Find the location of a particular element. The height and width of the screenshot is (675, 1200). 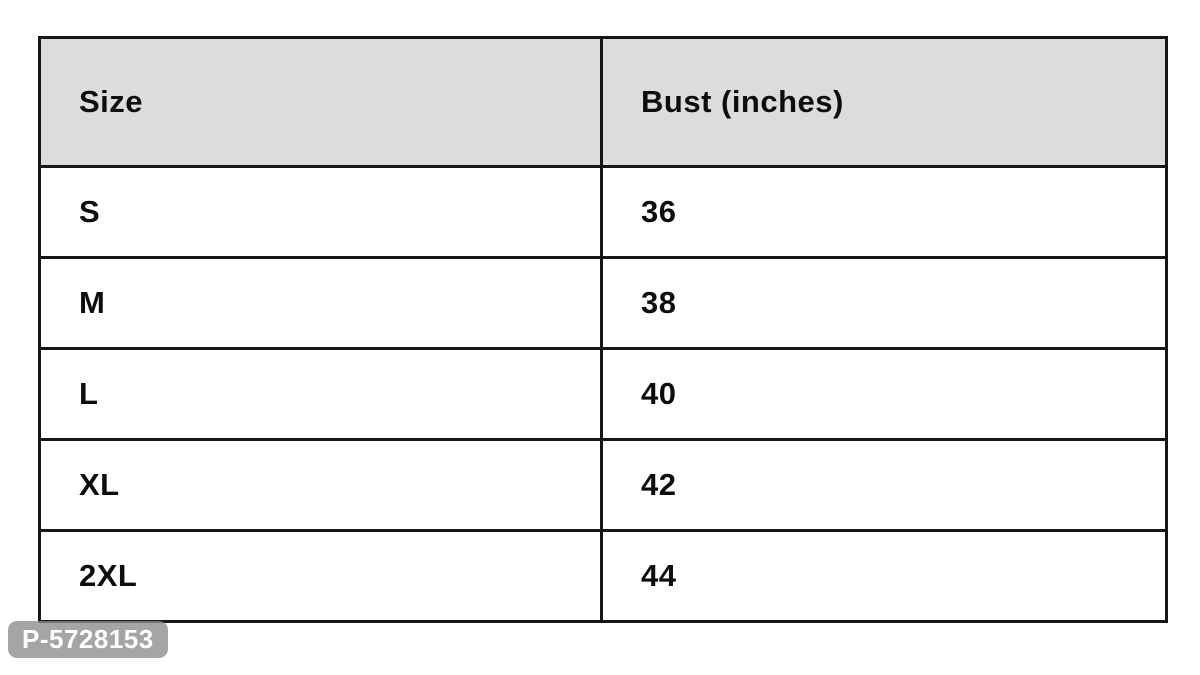

size-cell: 2XL is located at coordinates (320, 576).